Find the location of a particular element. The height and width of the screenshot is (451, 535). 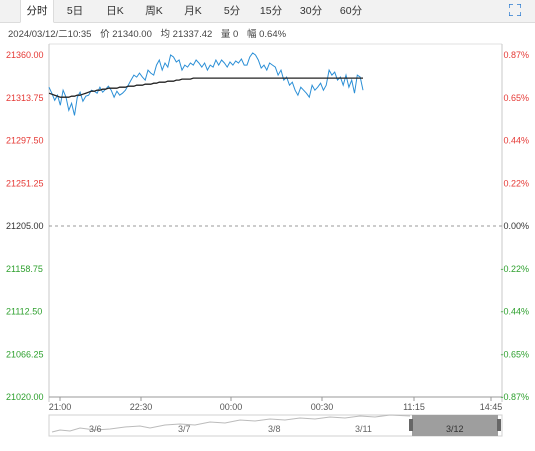

navigator-mini-line is located at coordinates (231, 423).